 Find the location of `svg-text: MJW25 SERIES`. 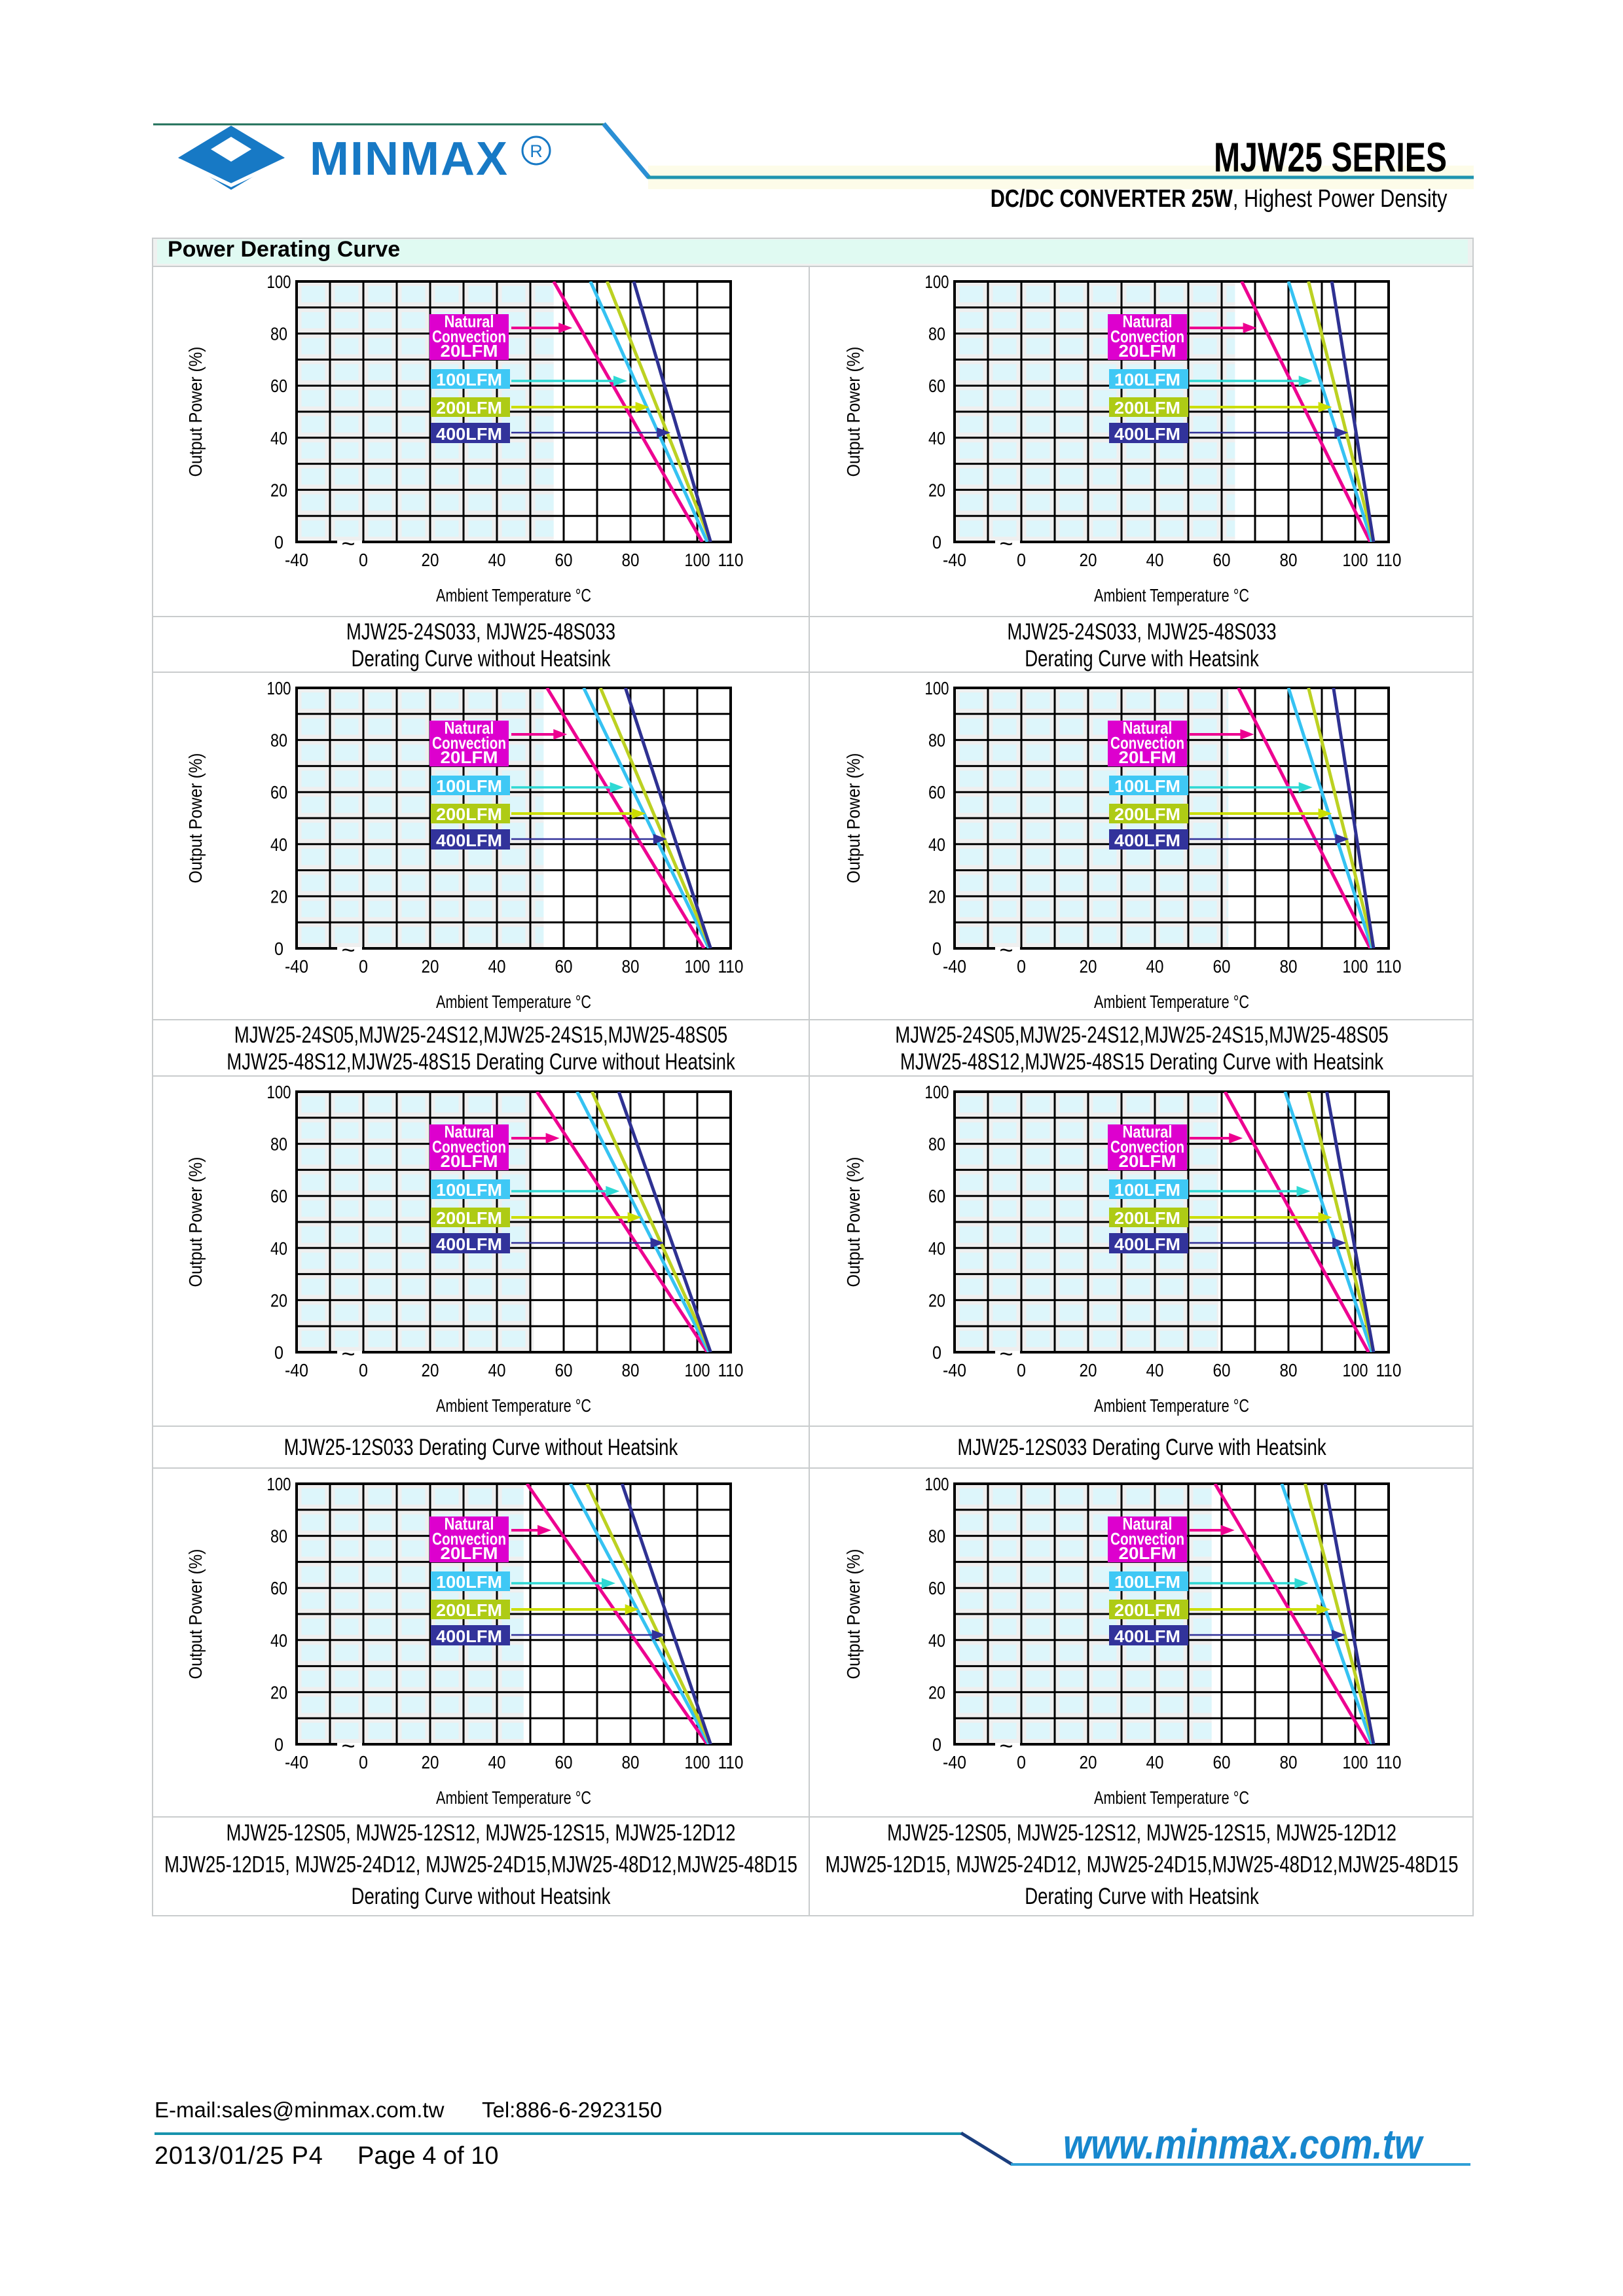

svg-text: MJW25 SERIES is located at coordinates (1330, 158).